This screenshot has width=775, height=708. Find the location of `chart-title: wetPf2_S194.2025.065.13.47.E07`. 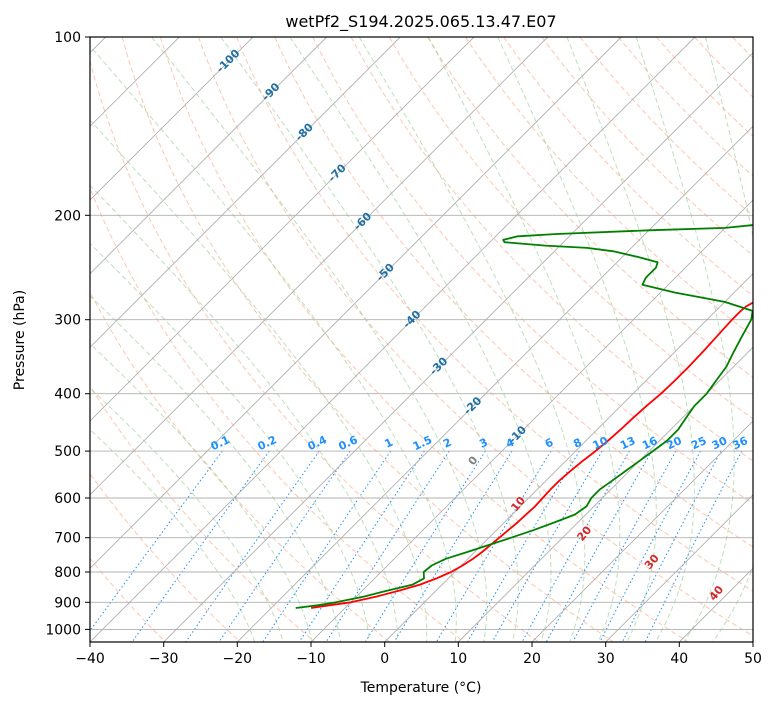

chart-title: wetPf2_S194.2025.065.13.47.E07 is located at coordinates (420, 22).